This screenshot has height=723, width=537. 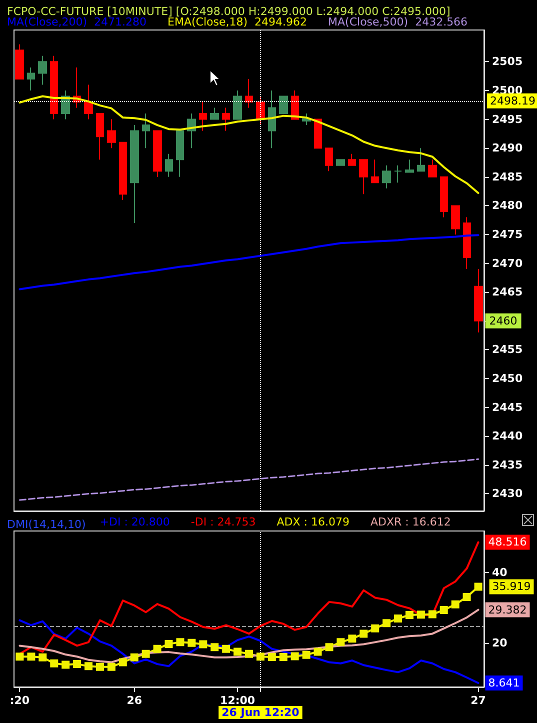 I want to click on text: EMA(Close,18) 2494.962, so click(x=238, y=22).